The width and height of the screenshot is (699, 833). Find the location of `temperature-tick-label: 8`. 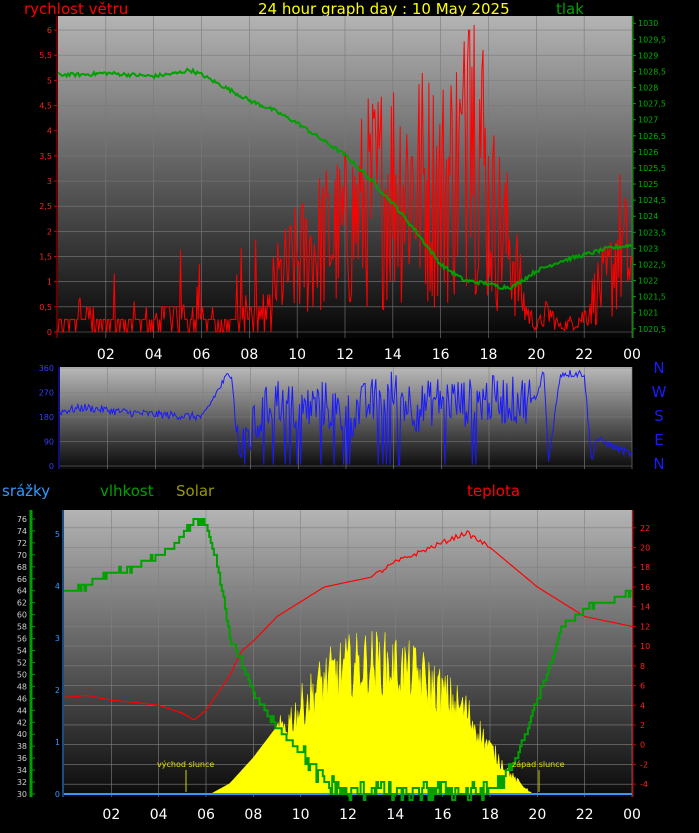

temperature-tick-label: 8 is located at coordinates (642, 666).